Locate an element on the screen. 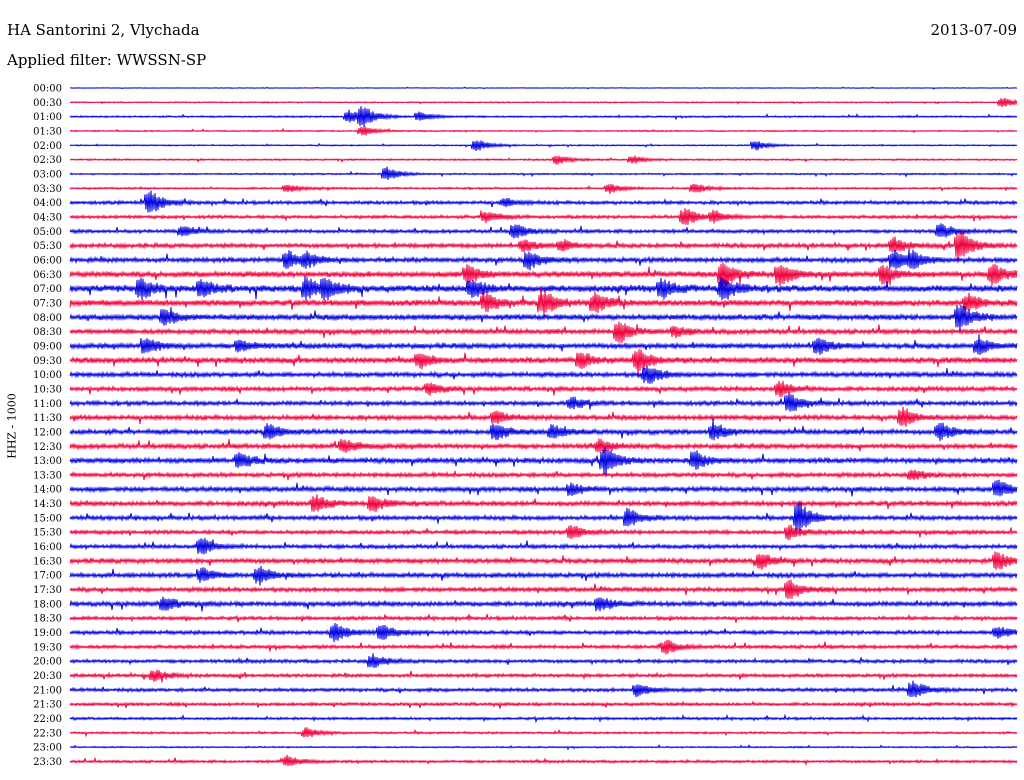 Image resolution: width=1024 pixels, height=780 pixels. row-time-label: 05:00 is located at coordinates (47, 232).